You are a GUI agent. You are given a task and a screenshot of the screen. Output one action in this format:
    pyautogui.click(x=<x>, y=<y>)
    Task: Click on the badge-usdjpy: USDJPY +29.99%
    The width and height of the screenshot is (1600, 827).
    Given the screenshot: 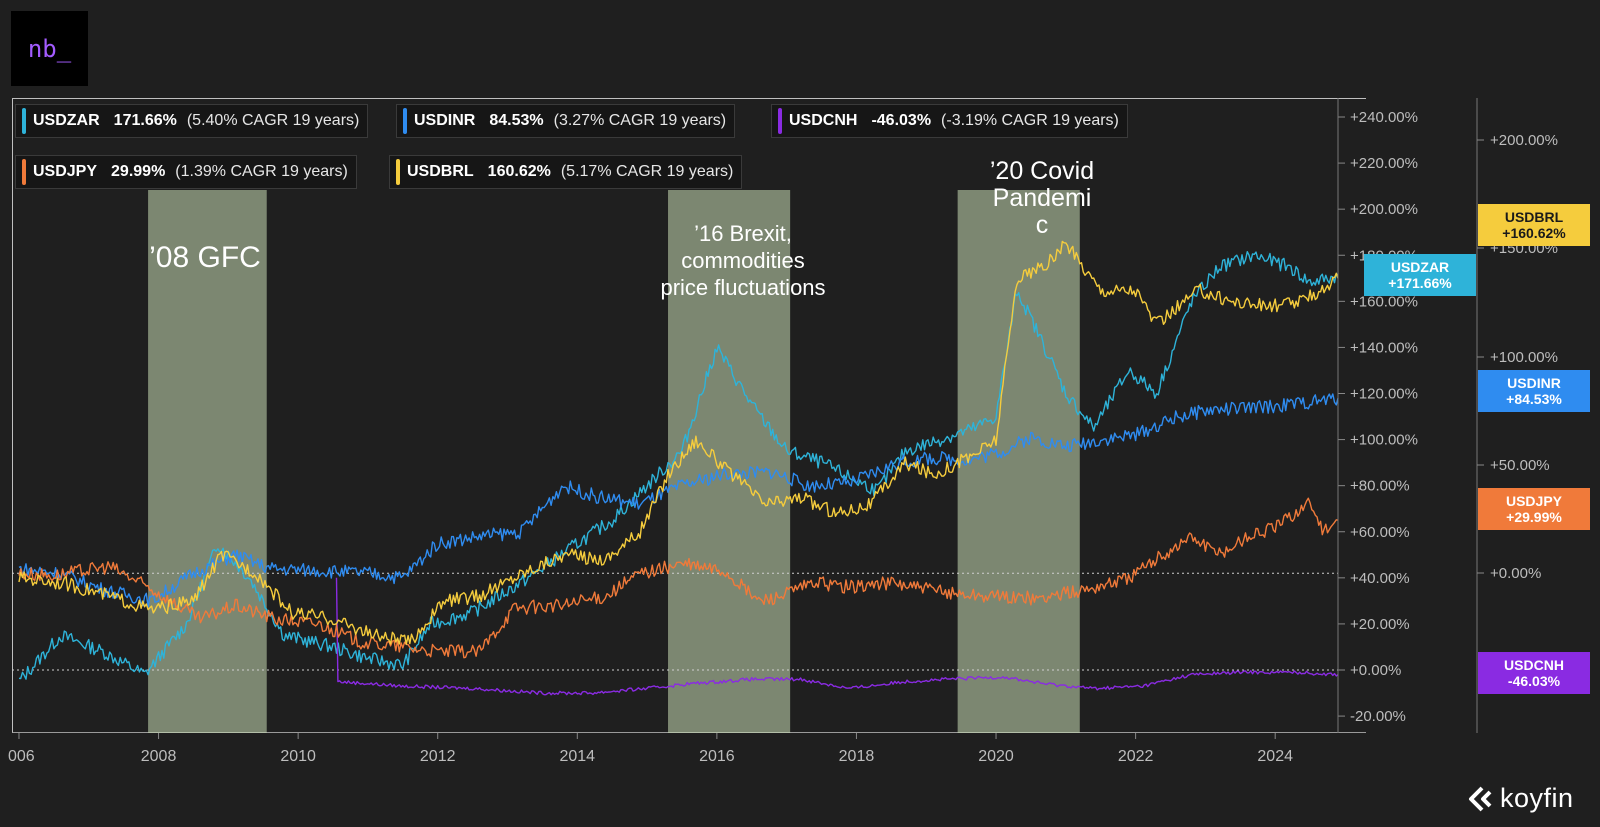 What is the action you would take?
    pyautogui.click(x=1534, y=509)
    